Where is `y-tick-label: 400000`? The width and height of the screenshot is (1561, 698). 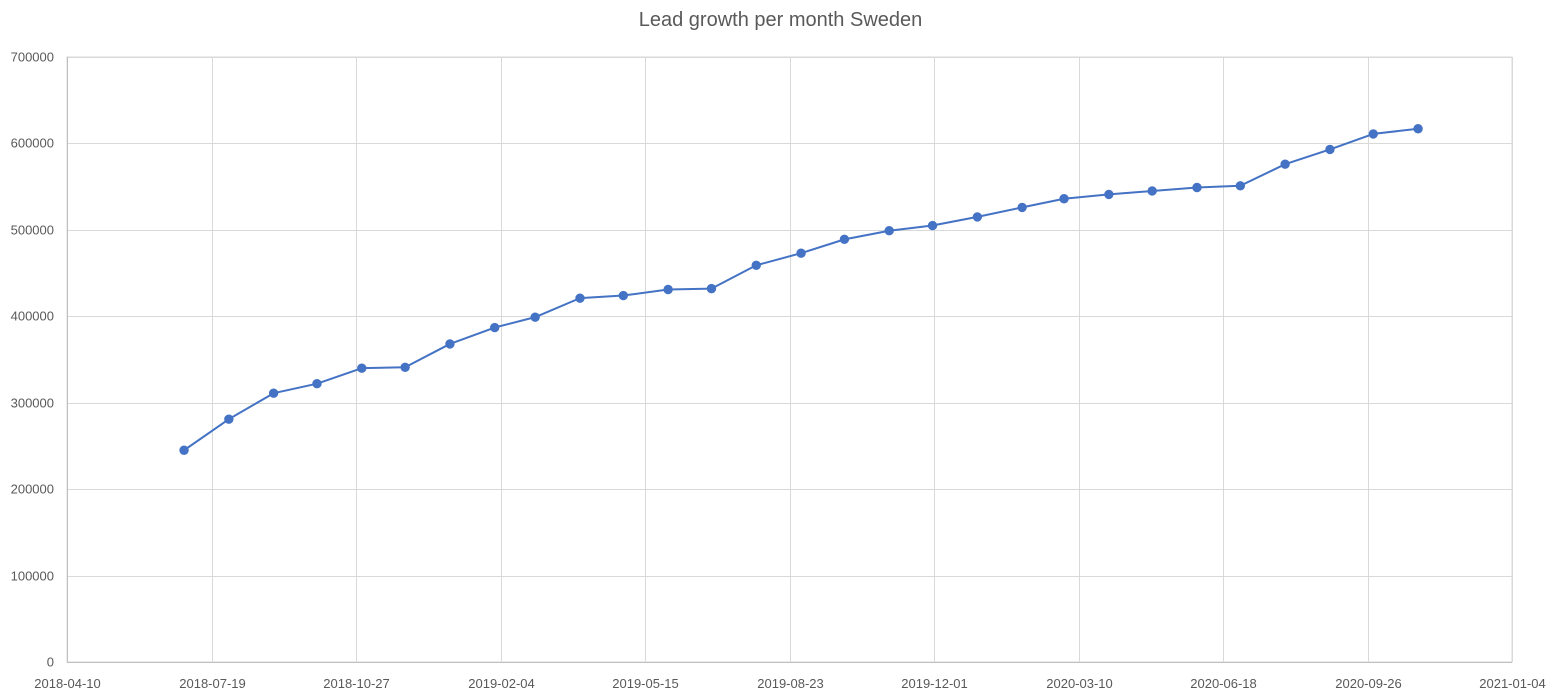
y-tick-label: 400000 is located at coordinates (32, 316).